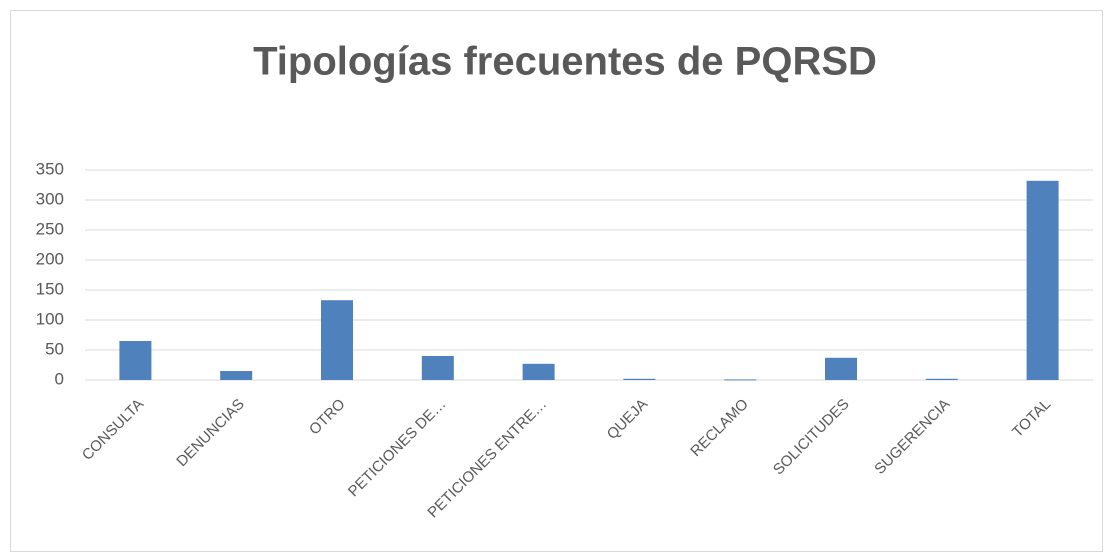  Describe the element at coordinates (565, 62) in the screenshot. I see `chart-title: Tipologías frecuentes de PQRSD` at that location.